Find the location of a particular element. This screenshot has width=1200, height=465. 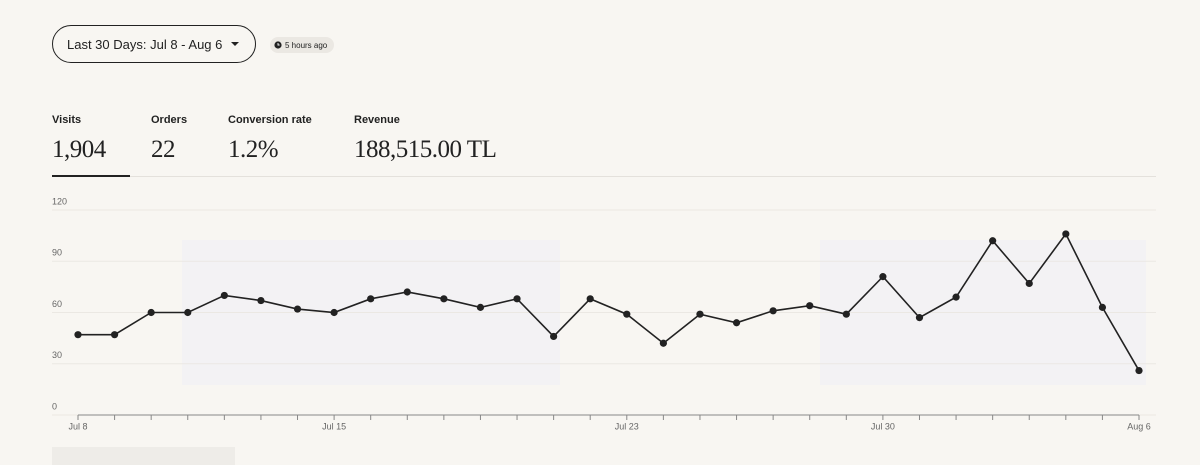

stat: Revenue 188,515.00 TL is located at coordinates (425, 139).